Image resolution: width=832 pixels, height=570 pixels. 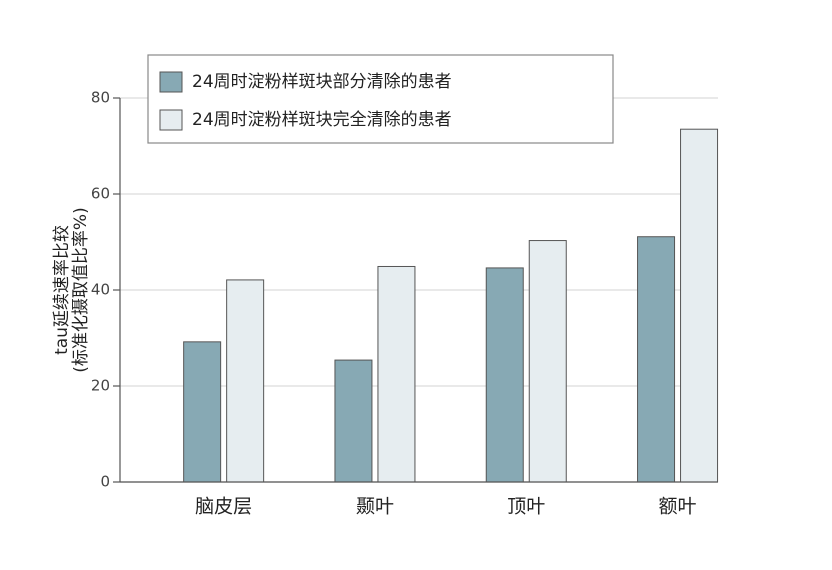 What do you see at coordinates (322, 82) in the screenshot?
I see `legend-label: 24周时淀粉样斑块部分清除的患者` at bounding box center [322, 82].